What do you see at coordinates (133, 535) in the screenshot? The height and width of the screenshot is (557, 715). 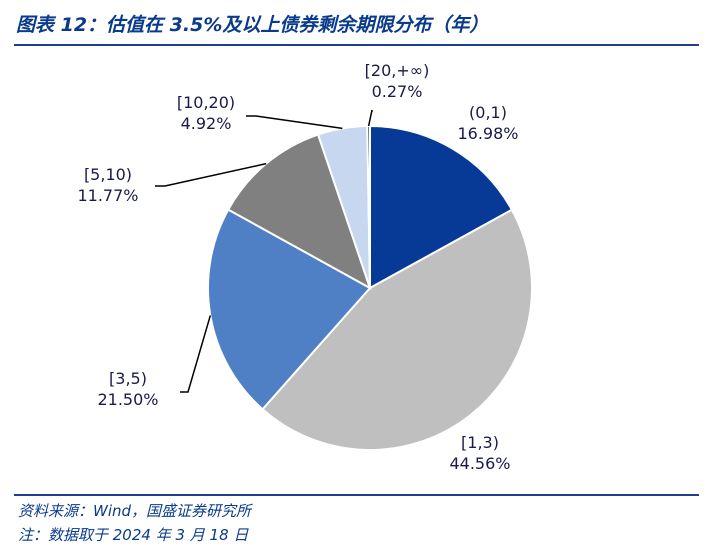 I see `data-date-note: 注：数据取于 2024 年 3 月 18 日` at bounding box center [133, 535].